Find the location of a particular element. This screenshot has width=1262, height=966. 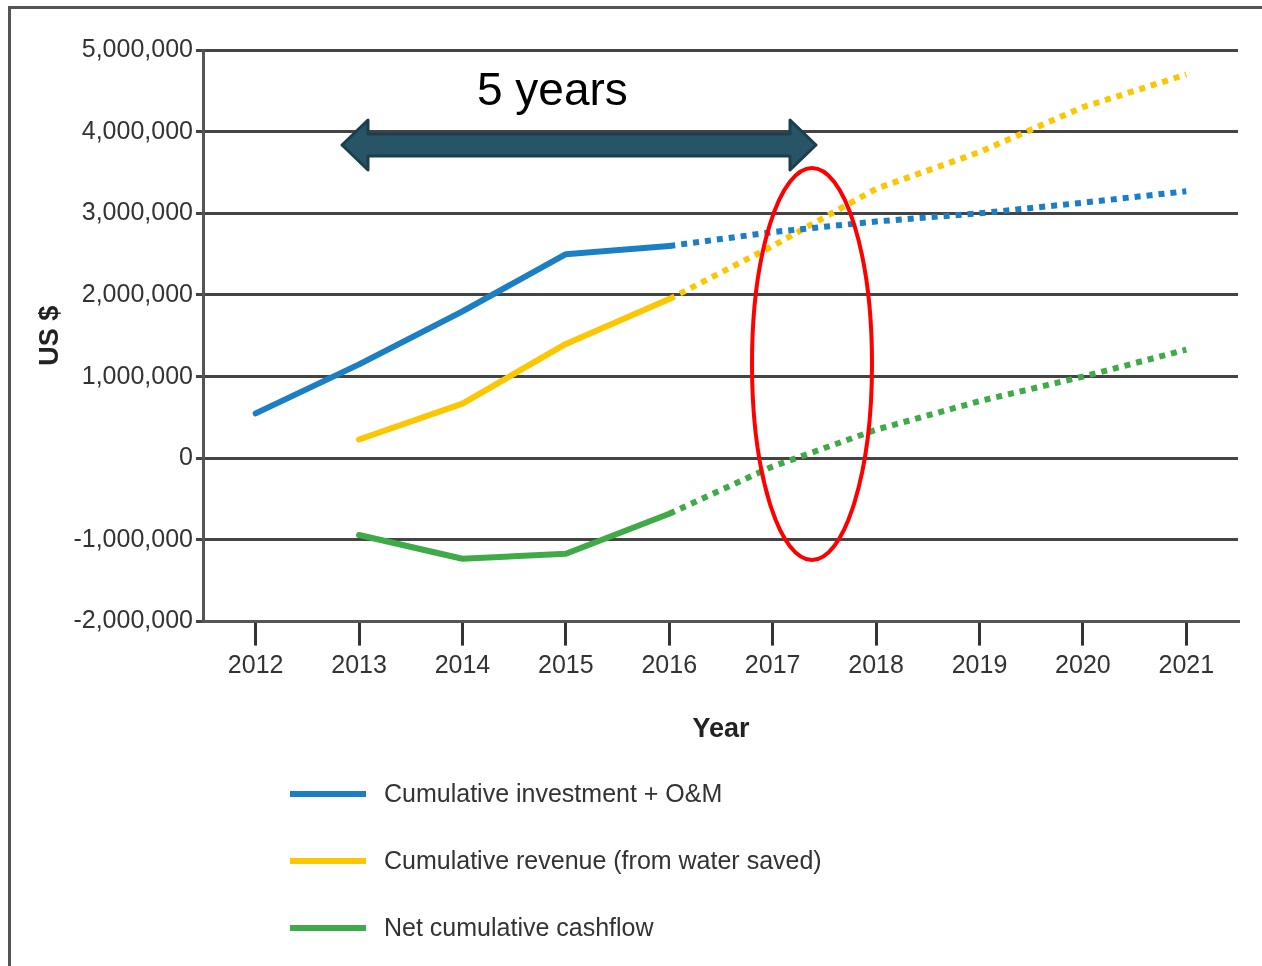

x-tick-label: 2017 is located at coordinates (772, 664).